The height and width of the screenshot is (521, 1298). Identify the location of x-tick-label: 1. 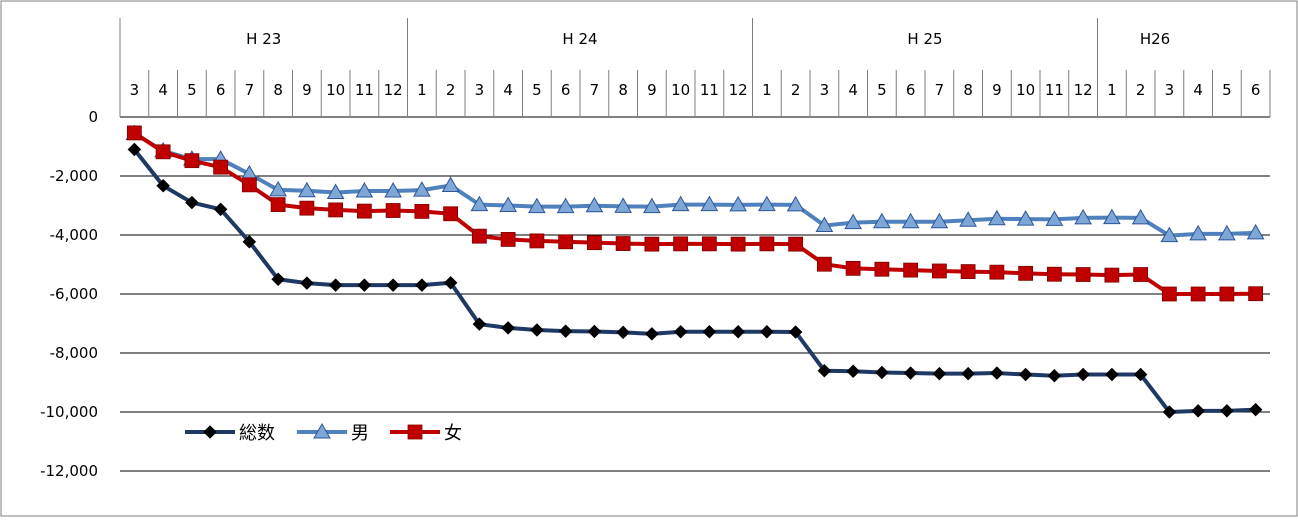
(767, 90).